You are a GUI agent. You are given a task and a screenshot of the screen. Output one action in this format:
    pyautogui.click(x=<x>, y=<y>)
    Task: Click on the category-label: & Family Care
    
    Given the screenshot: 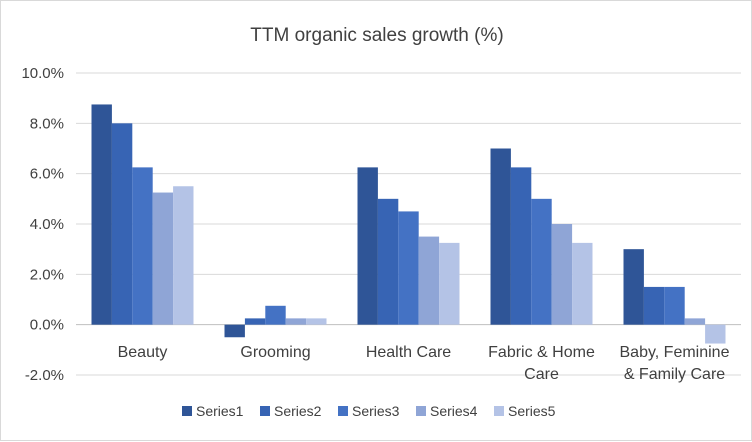 What is the action you would take?
    pyautogui.click(x=674, y=374)
    